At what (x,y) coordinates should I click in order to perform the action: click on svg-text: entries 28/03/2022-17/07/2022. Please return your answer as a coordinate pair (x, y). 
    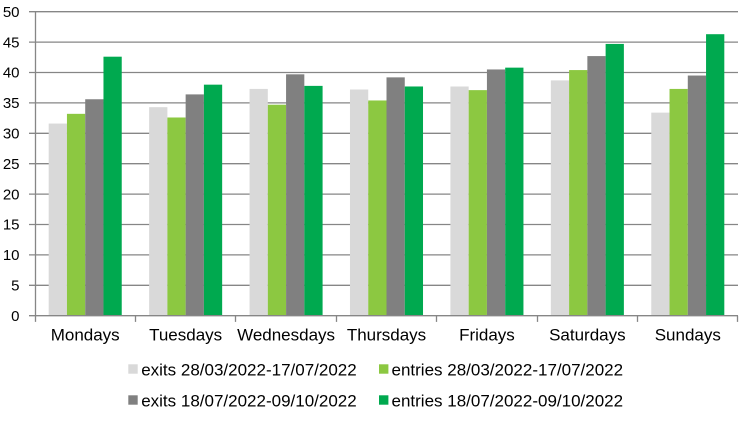
    Looking at the image, I should click on (508, 369).